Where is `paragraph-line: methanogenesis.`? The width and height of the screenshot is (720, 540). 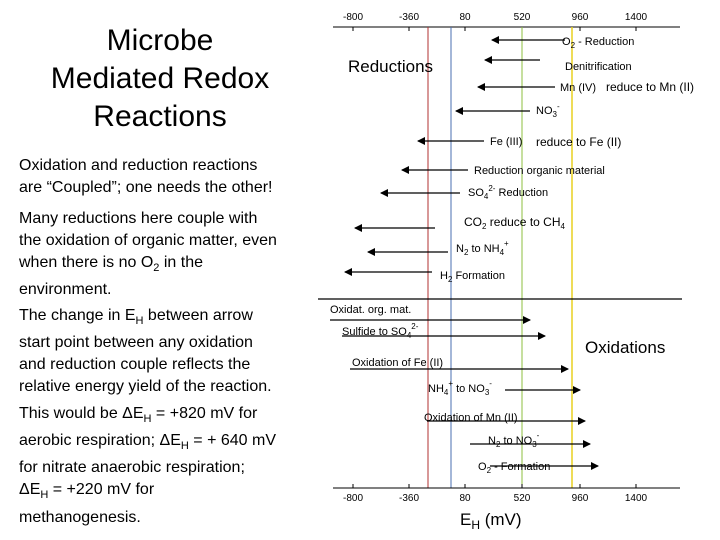
paragraph-line: methanogenesis. is located at coordinates (80, 517).